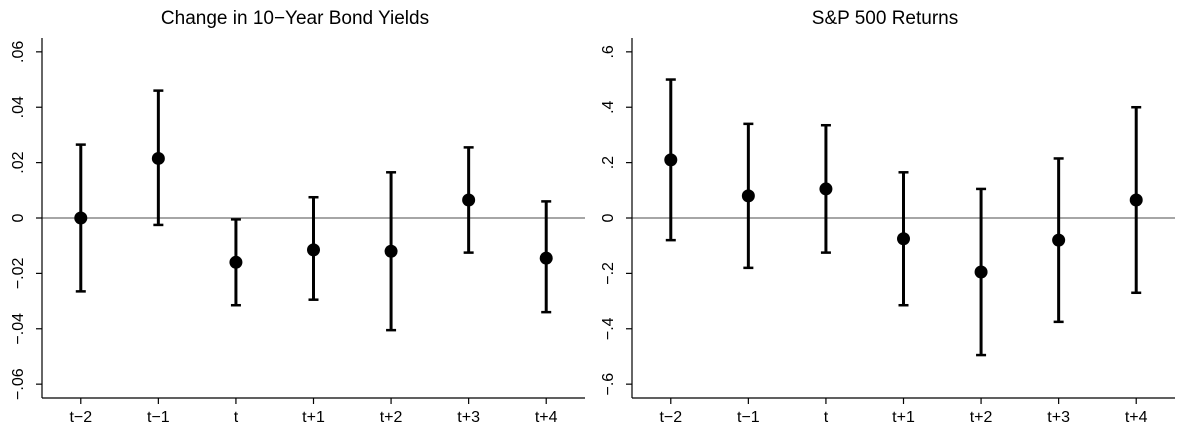 The width and height of the screenshot is (1180, 427). Describe the element at coordinates (608, 162) in the screenshot. I see `y-tick-label: .2` at that location.